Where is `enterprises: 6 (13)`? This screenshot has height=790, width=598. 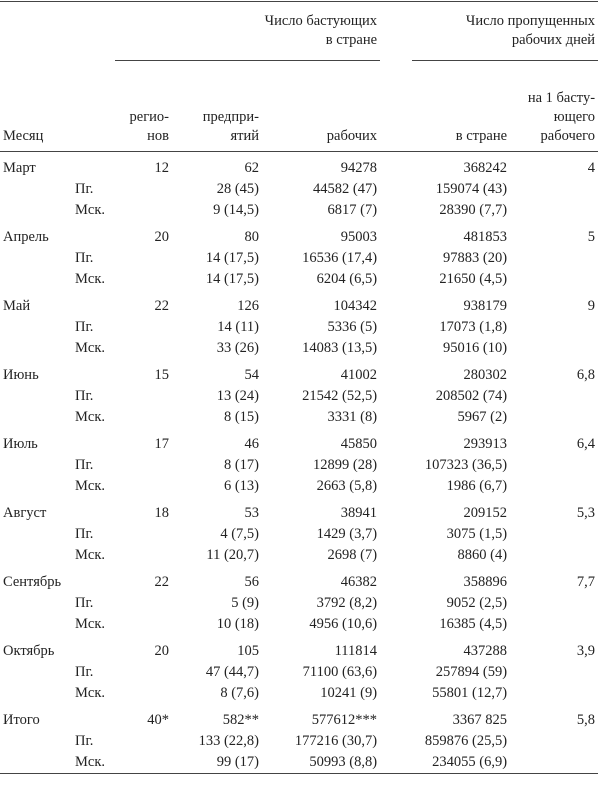 enterprises: 6 (13) is located at coordinates (241, 486).